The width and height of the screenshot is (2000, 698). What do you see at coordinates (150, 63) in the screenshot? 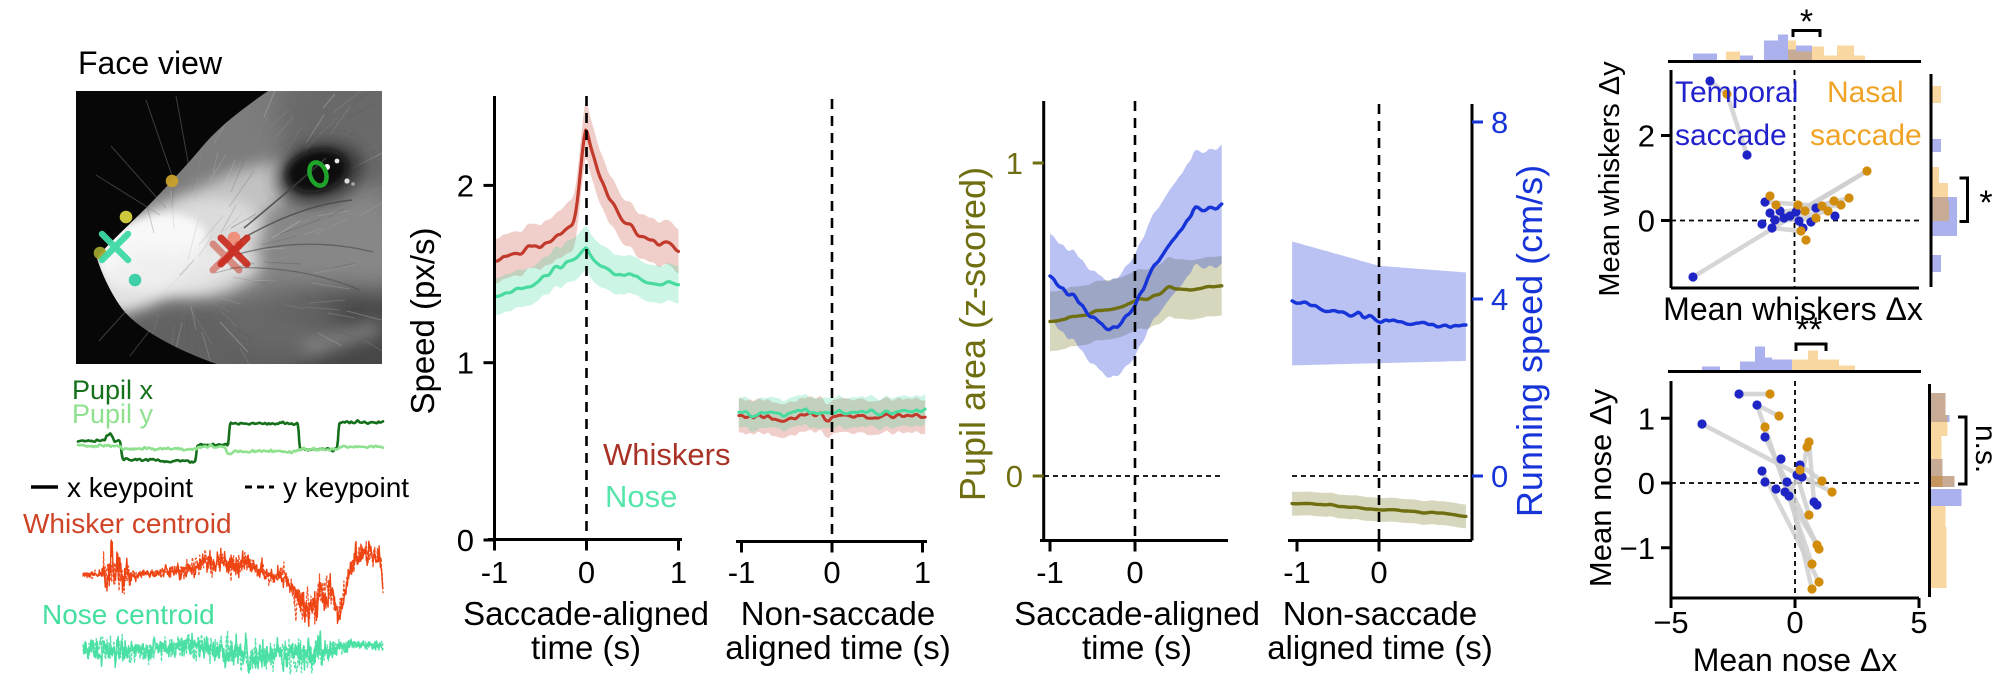
I see `svg-text: Face view` at bounding box center [150, 63].